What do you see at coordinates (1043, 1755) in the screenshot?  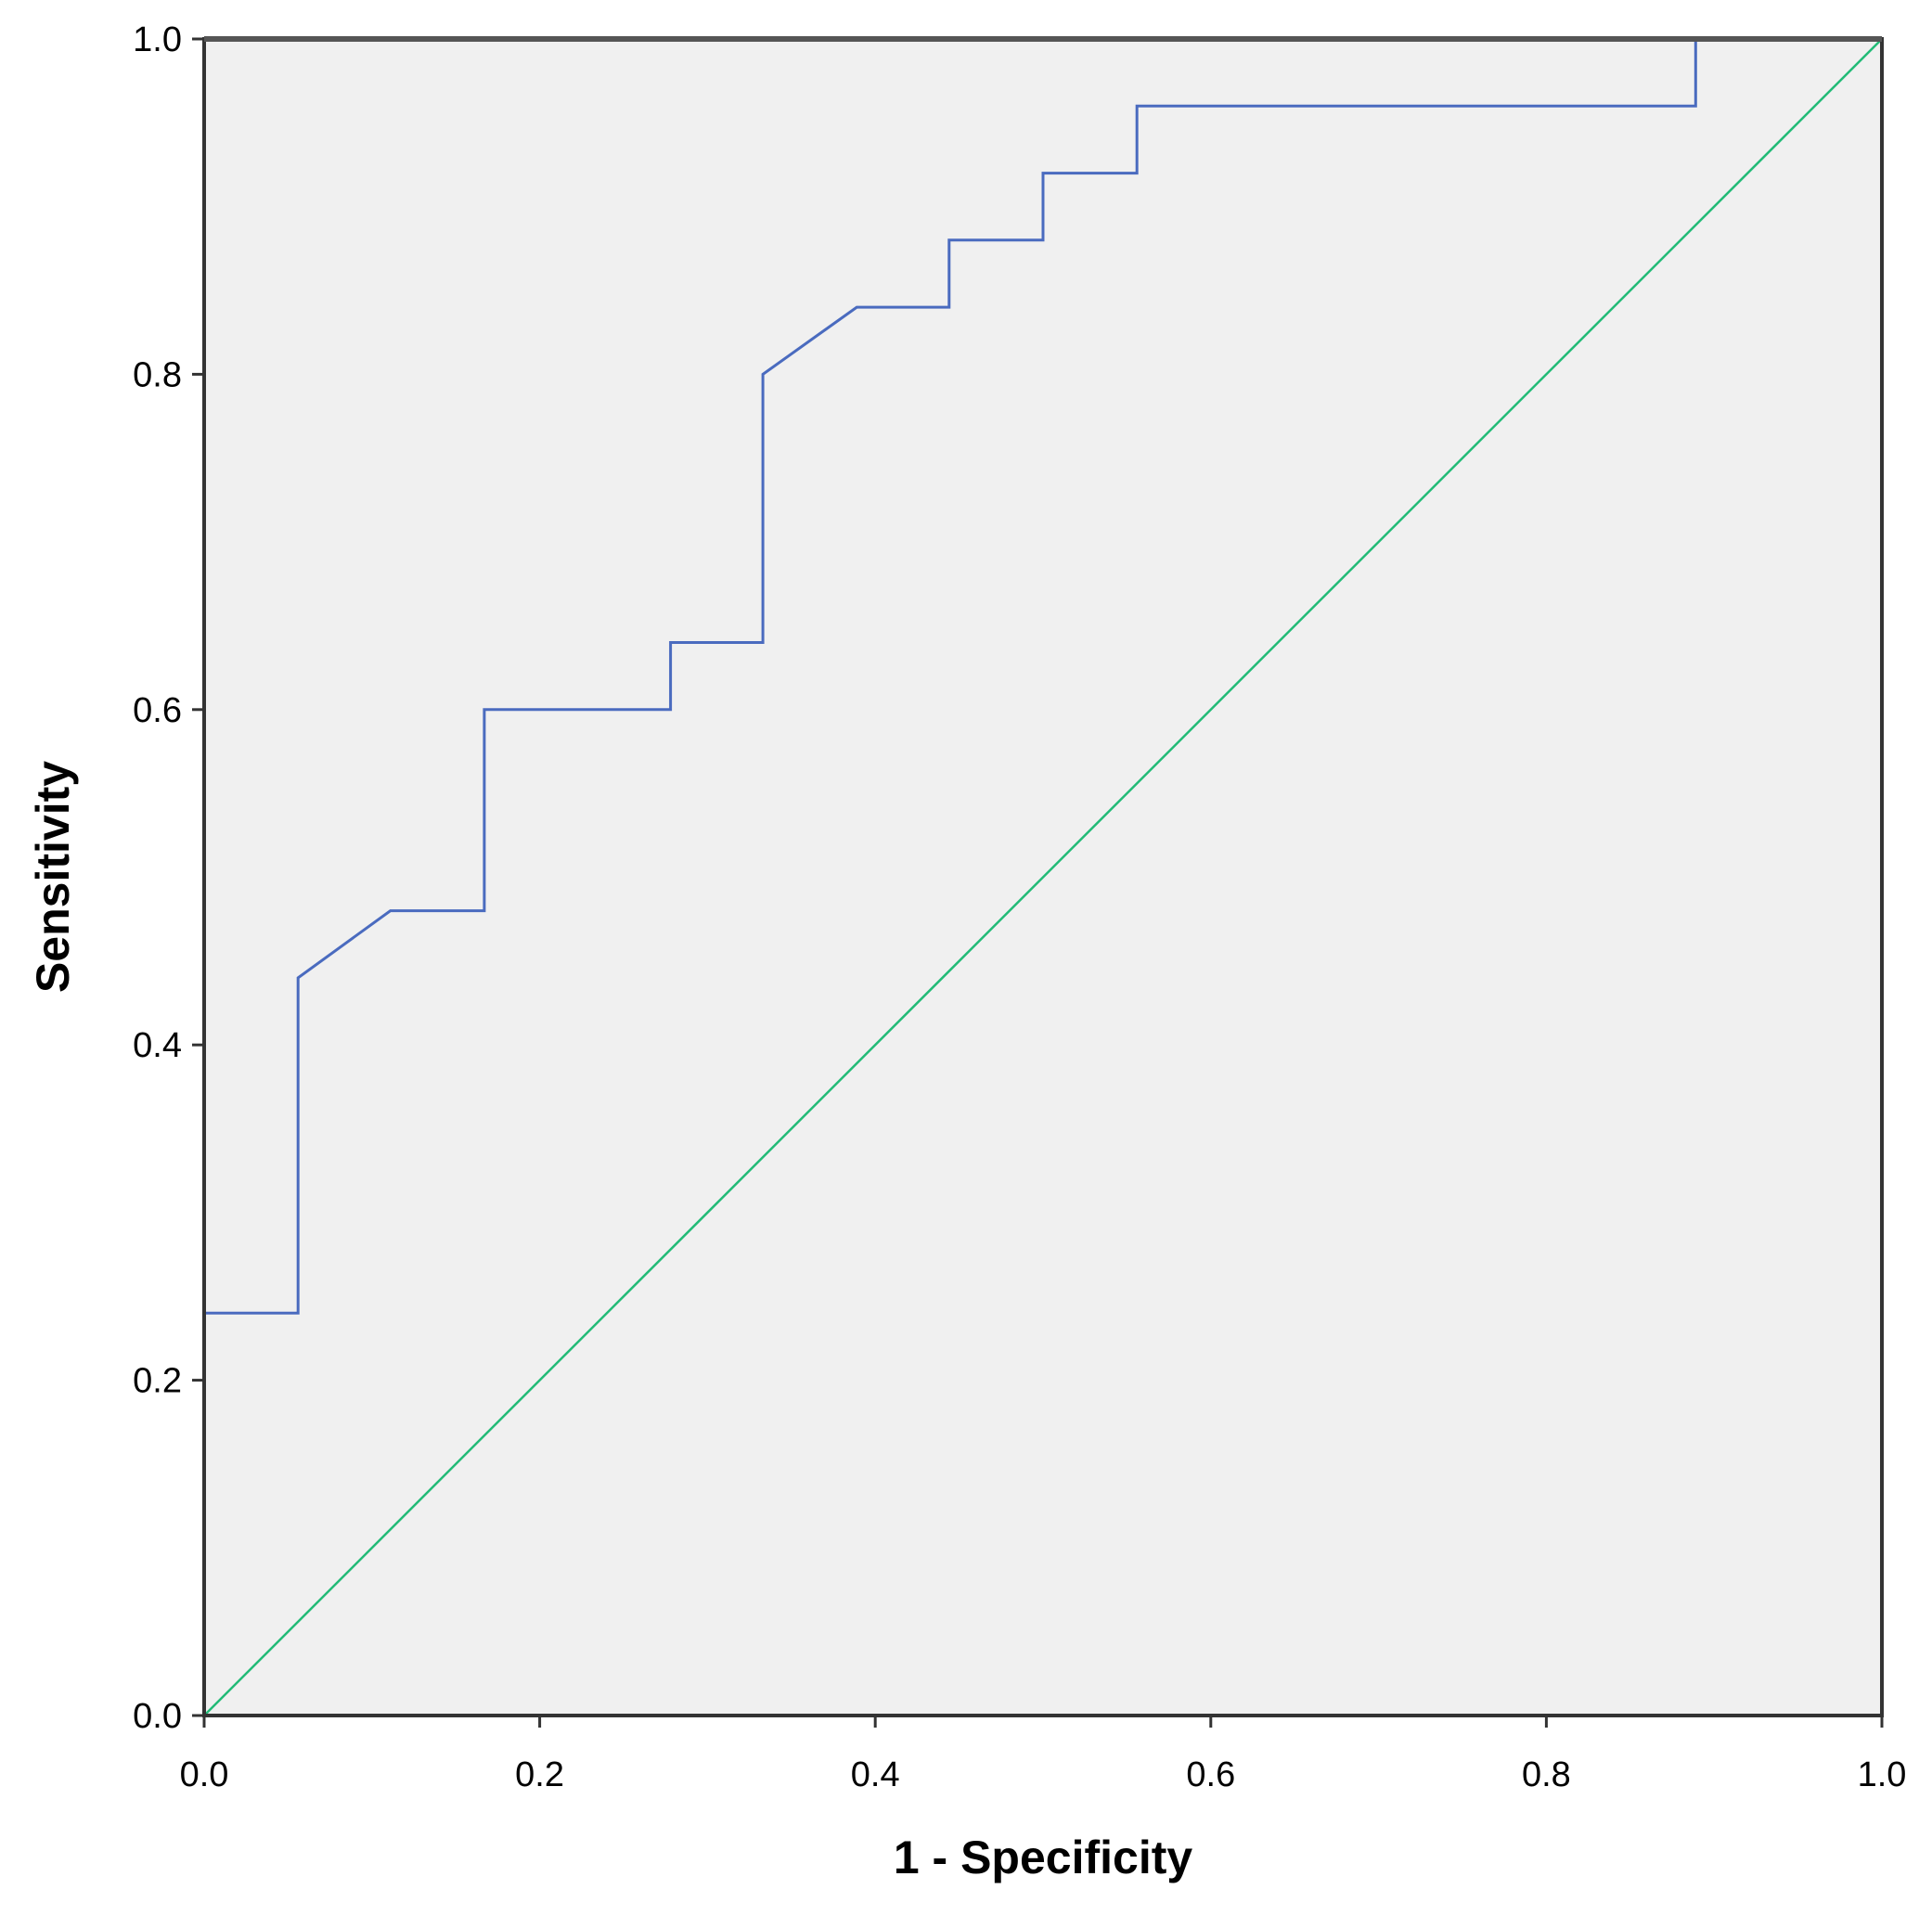 I see `x-axis-ticks: 0.0 0.2 0.4 0.6 0.8 1.0` at bounding box center [1043, 1755].